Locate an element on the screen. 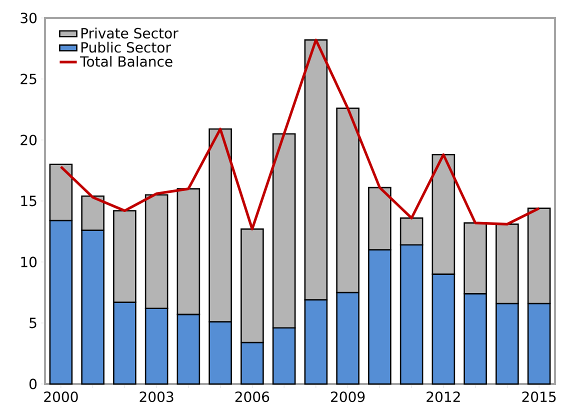 The image size is (565, 411). y-tick-label: 10 is located at coordinates (29, 262).